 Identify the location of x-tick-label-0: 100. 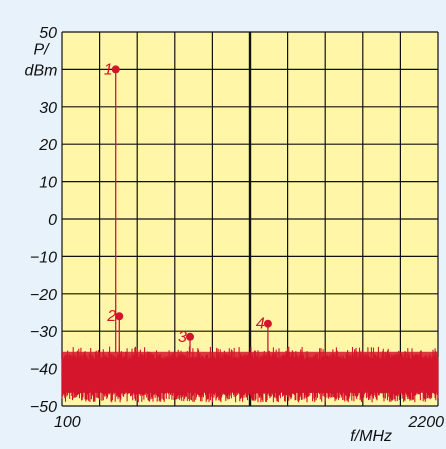
(67, 422).